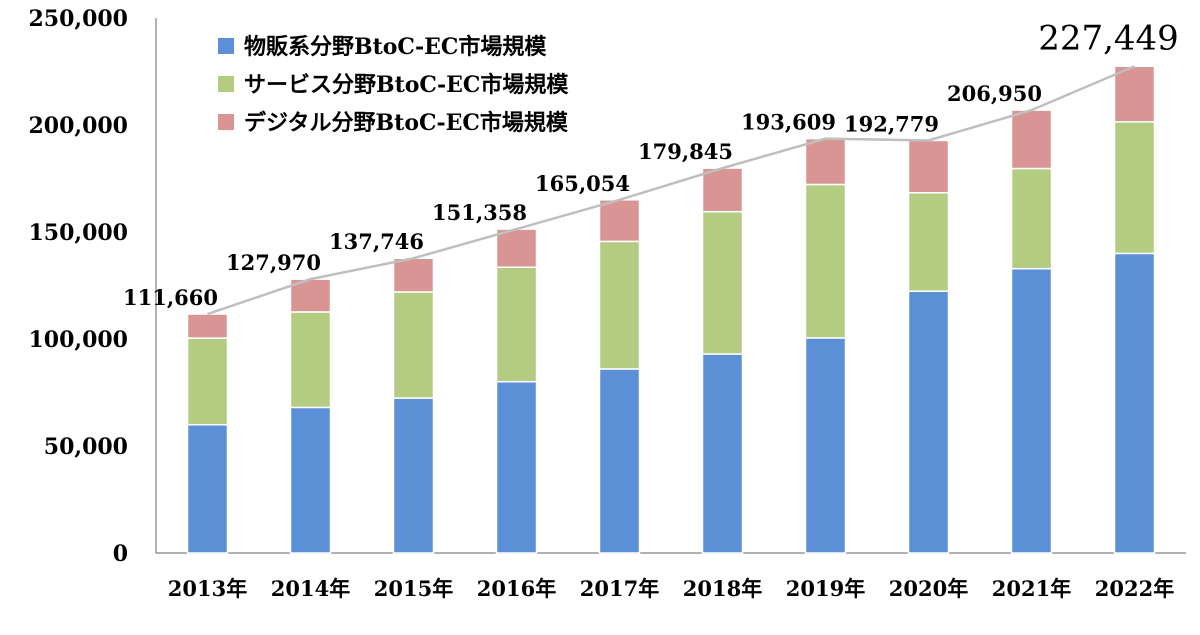 The height and width of the screenshot is (635, 1200). What do you see at coordinates (479, 212) in the screenshot?
I see `total-data-label: 151,358` at bounding box center [479, 212].